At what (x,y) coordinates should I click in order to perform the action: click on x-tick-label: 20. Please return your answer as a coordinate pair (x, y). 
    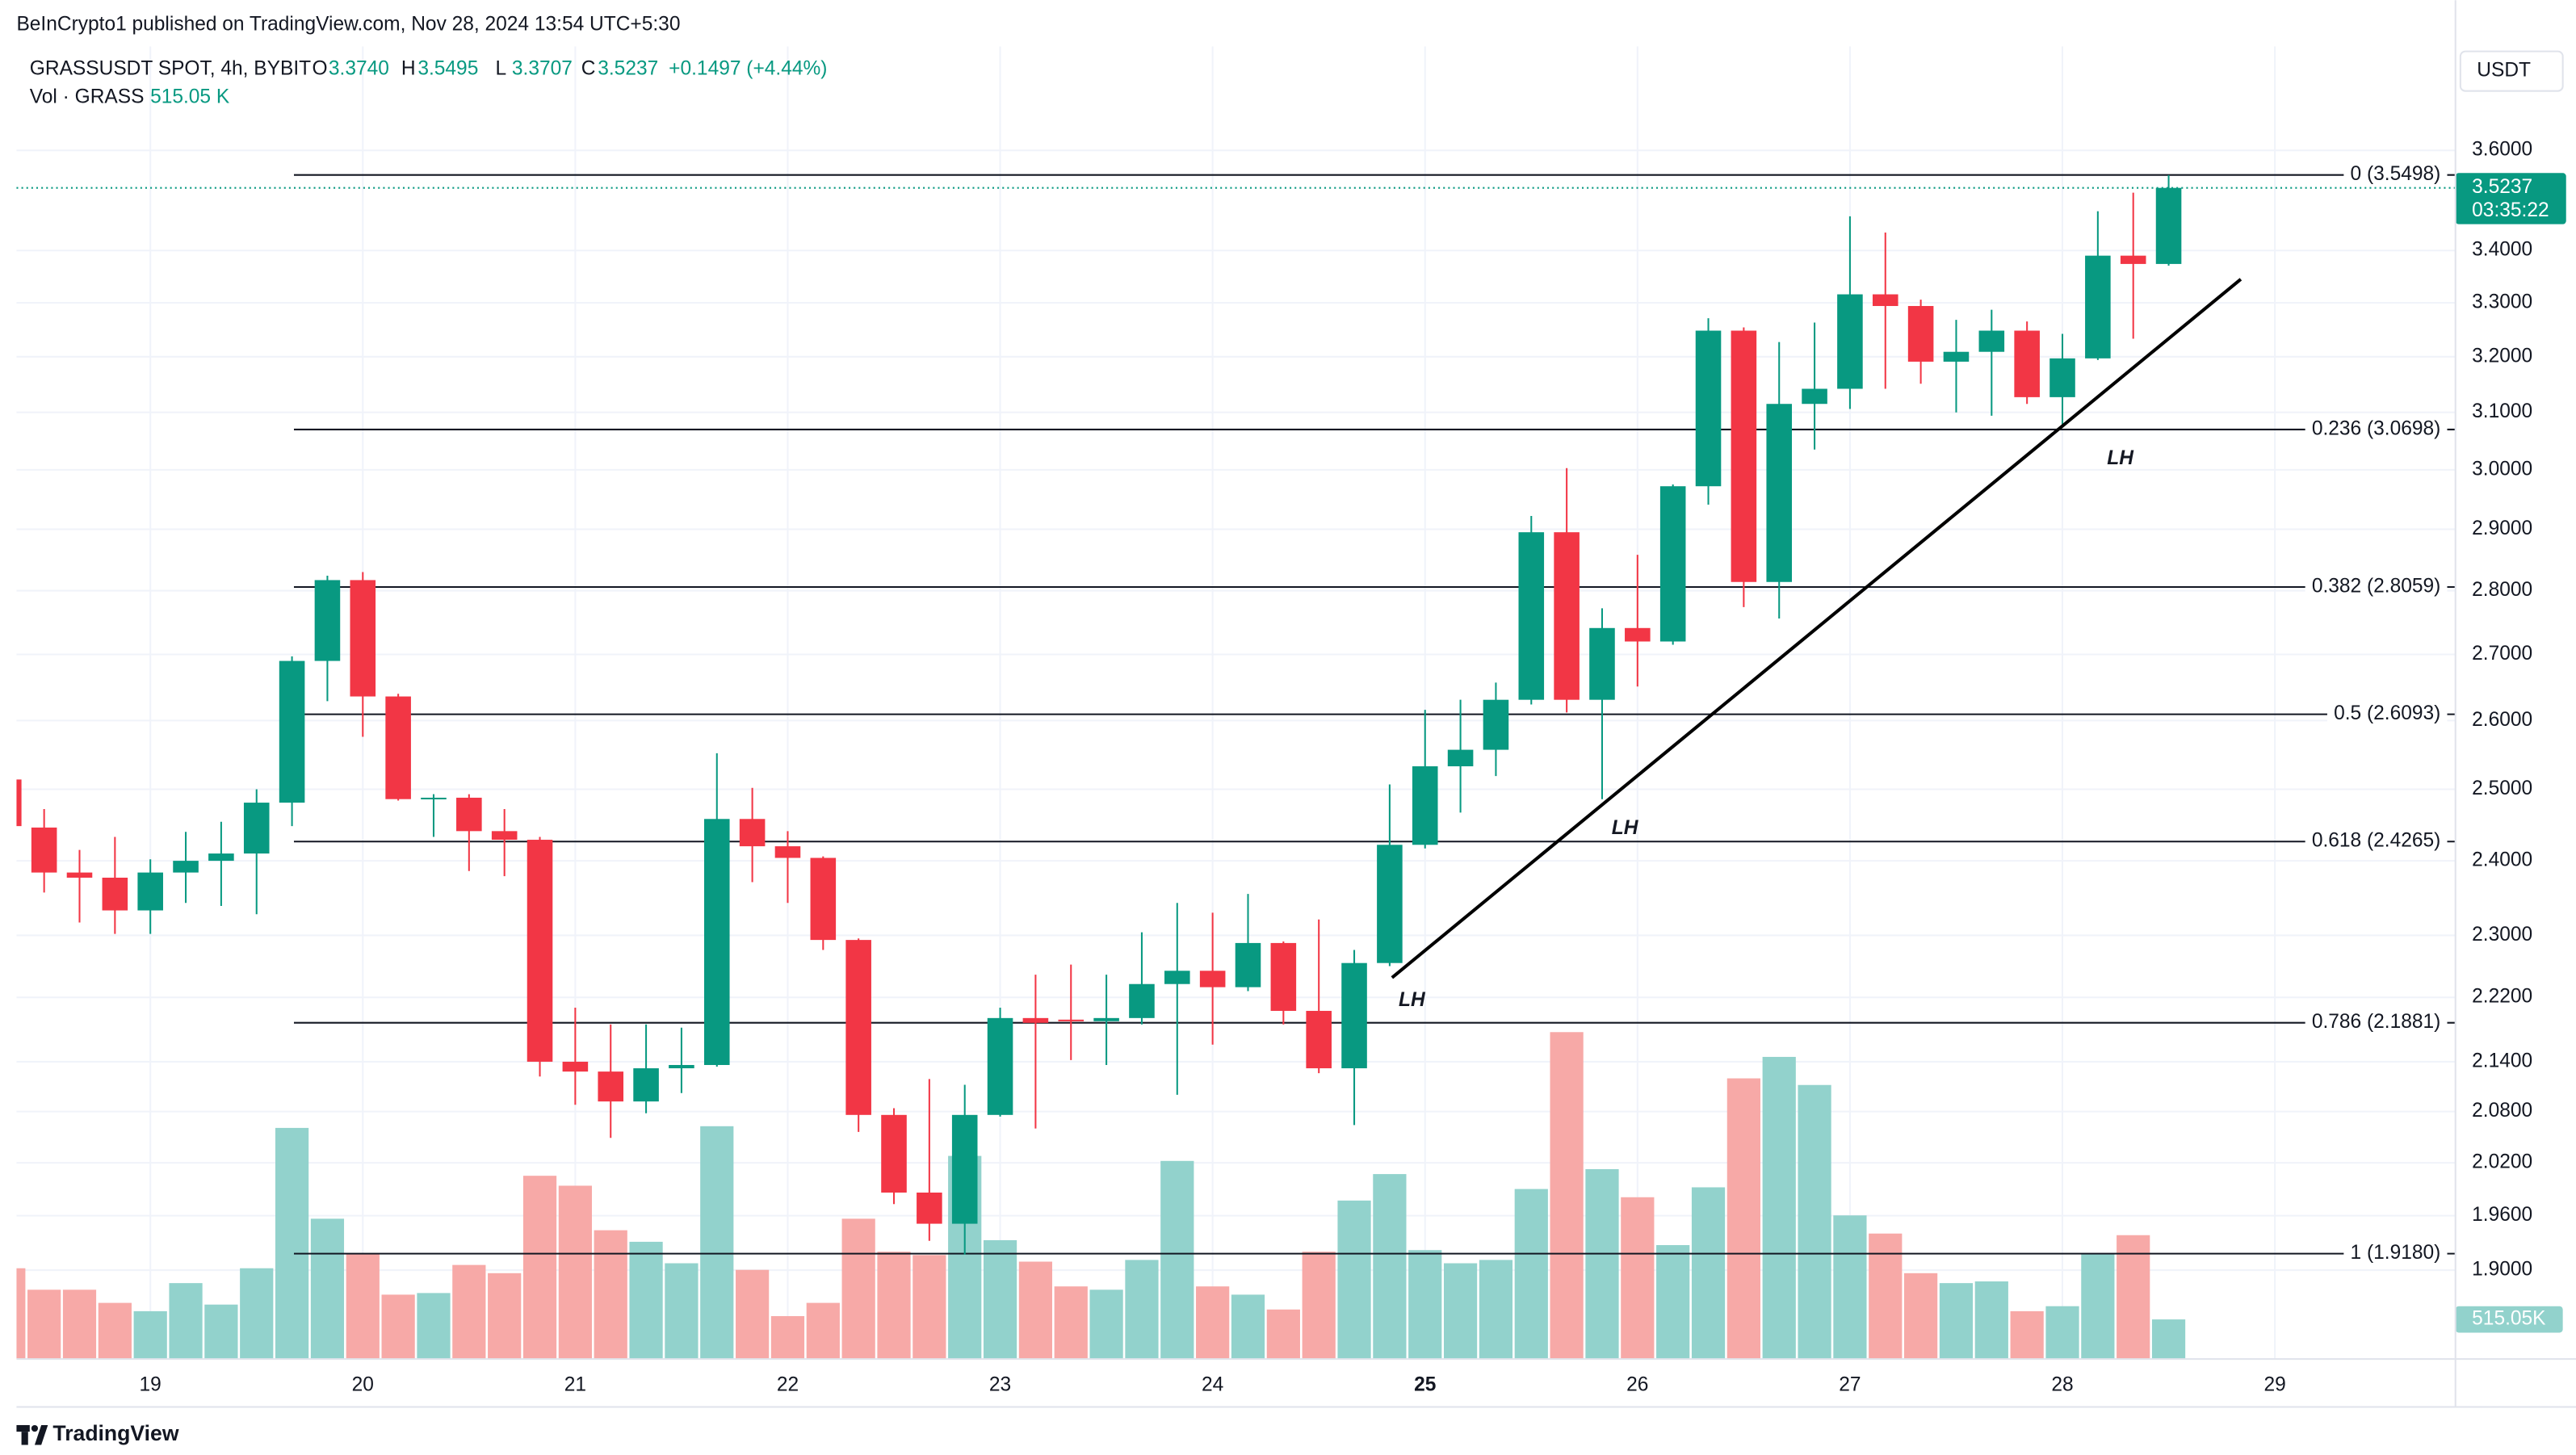
    Looking at the image, I should click on (363, 1384).